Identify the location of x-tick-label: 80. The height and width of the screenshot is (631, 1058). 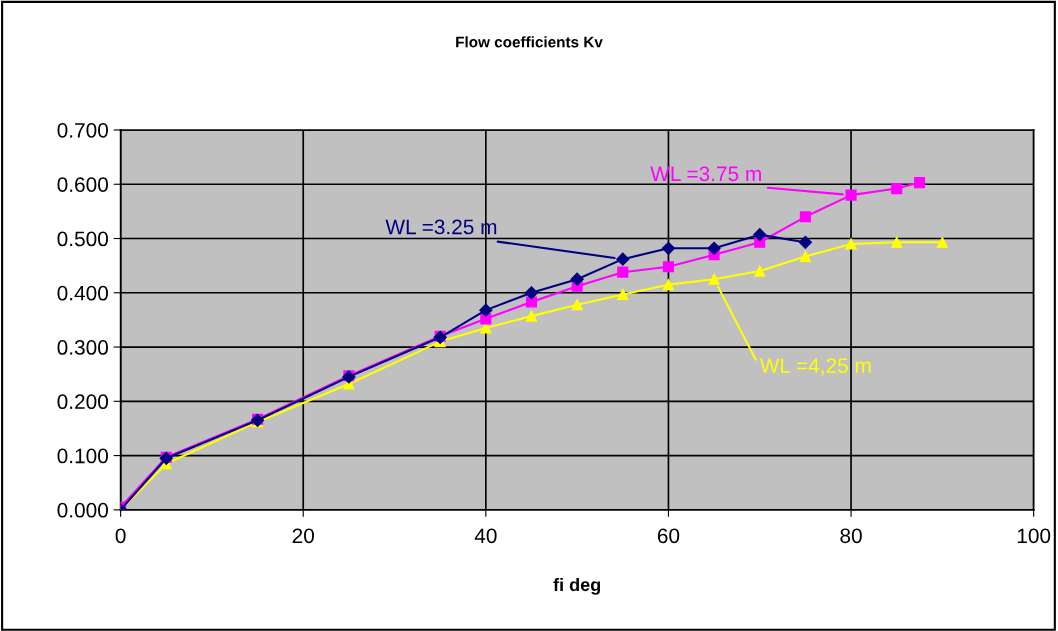
(851, 536).